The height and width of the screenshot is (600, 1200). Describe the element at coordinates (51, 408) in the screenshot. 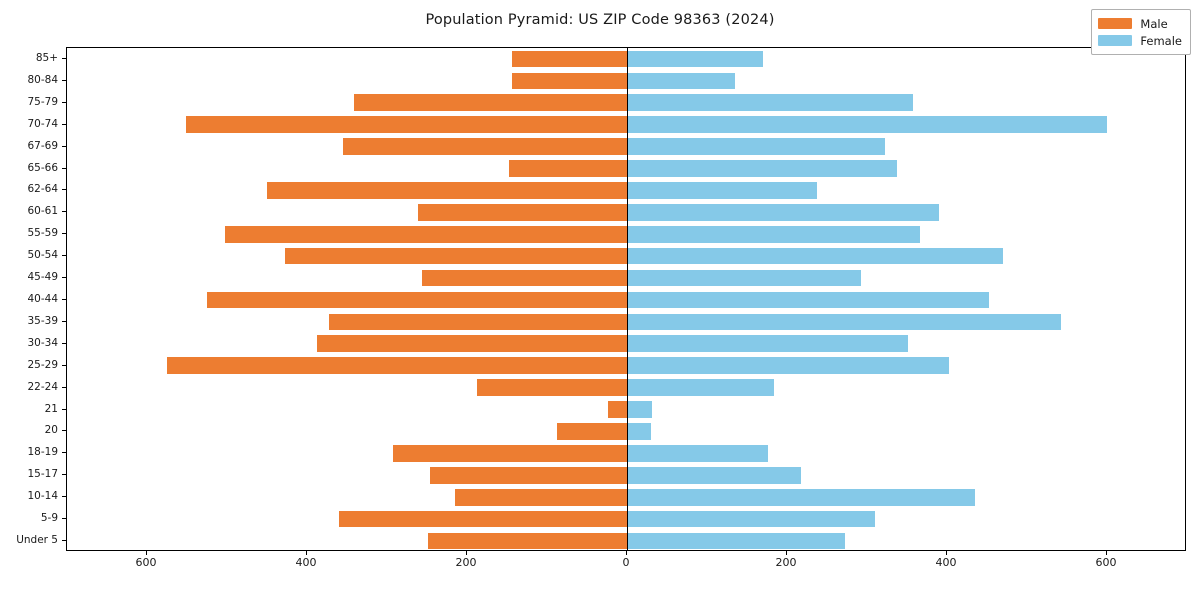

I see `y-axis-label-21: 21` at that location.